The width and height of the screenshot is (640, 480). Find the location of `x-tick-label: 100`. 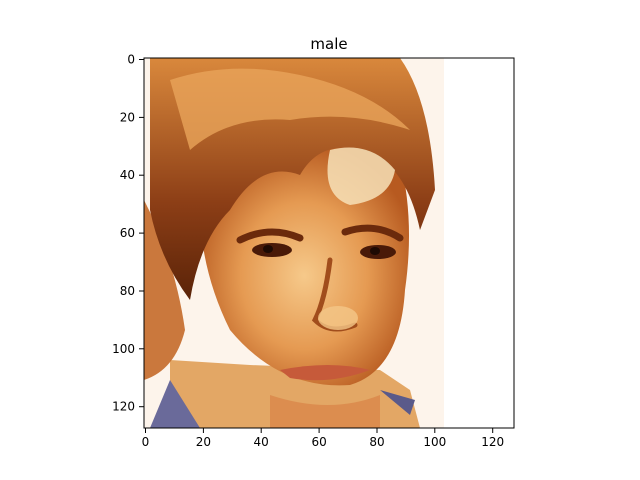

x-tick-label: 100 is located at coordinates (434, 442).